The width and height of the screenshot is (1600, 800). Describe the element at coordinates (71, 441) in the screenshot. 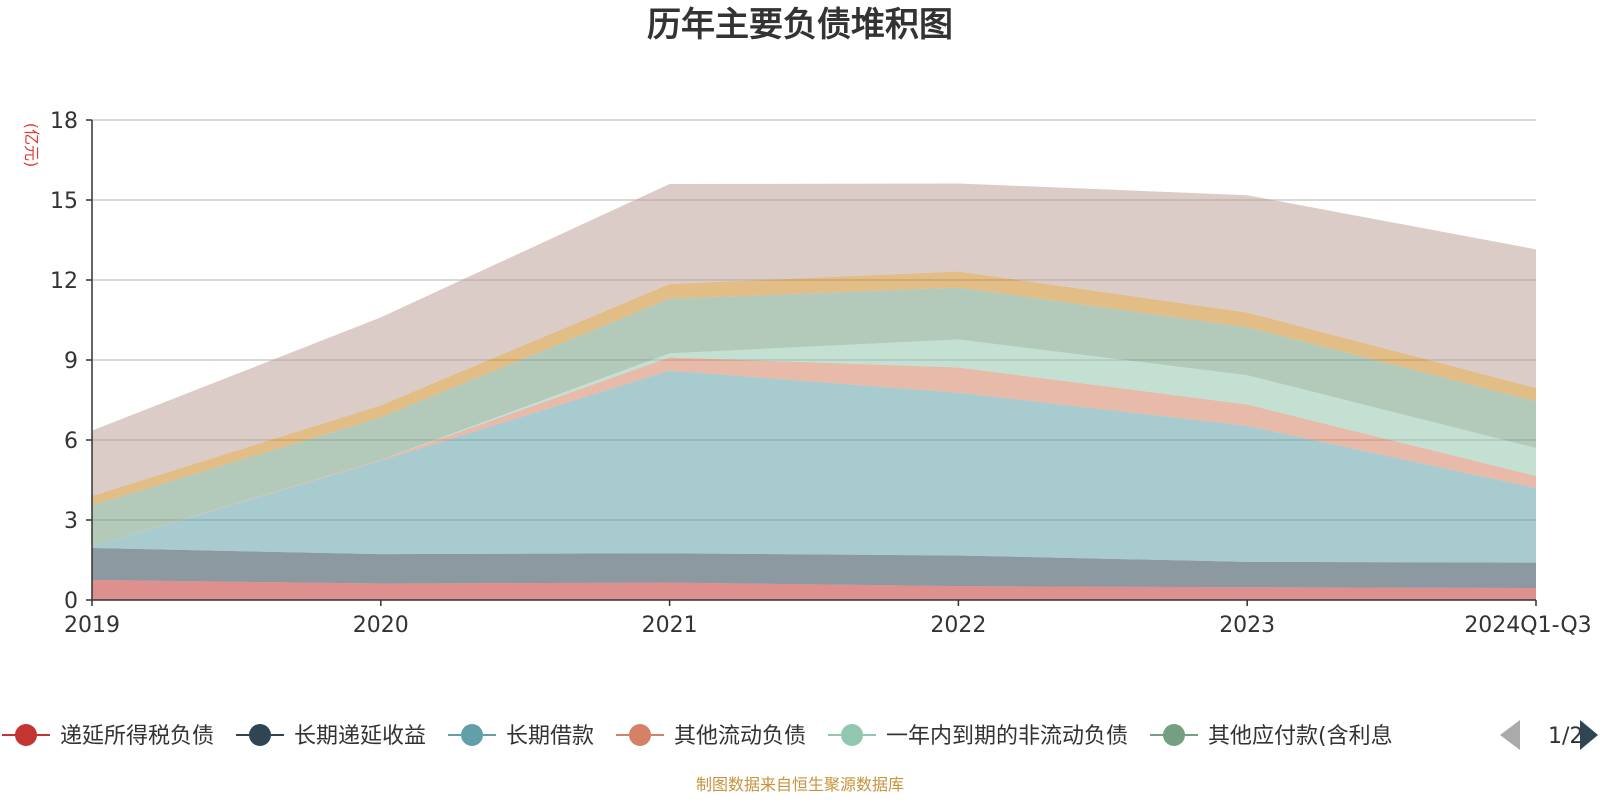

I see `y-tick-label: 6` at that location.